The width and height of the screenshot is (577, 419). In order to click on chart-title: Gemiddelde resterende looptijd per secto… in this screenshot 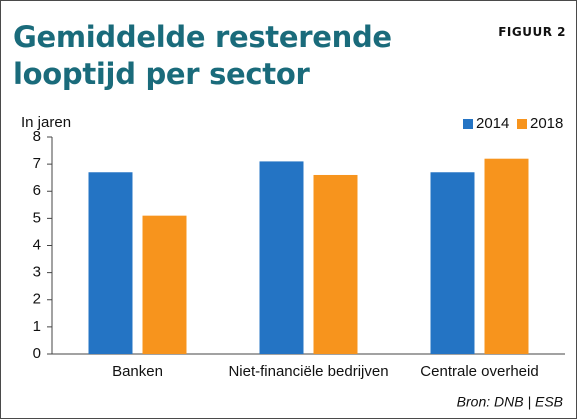, I will do `click(202, 55)`.